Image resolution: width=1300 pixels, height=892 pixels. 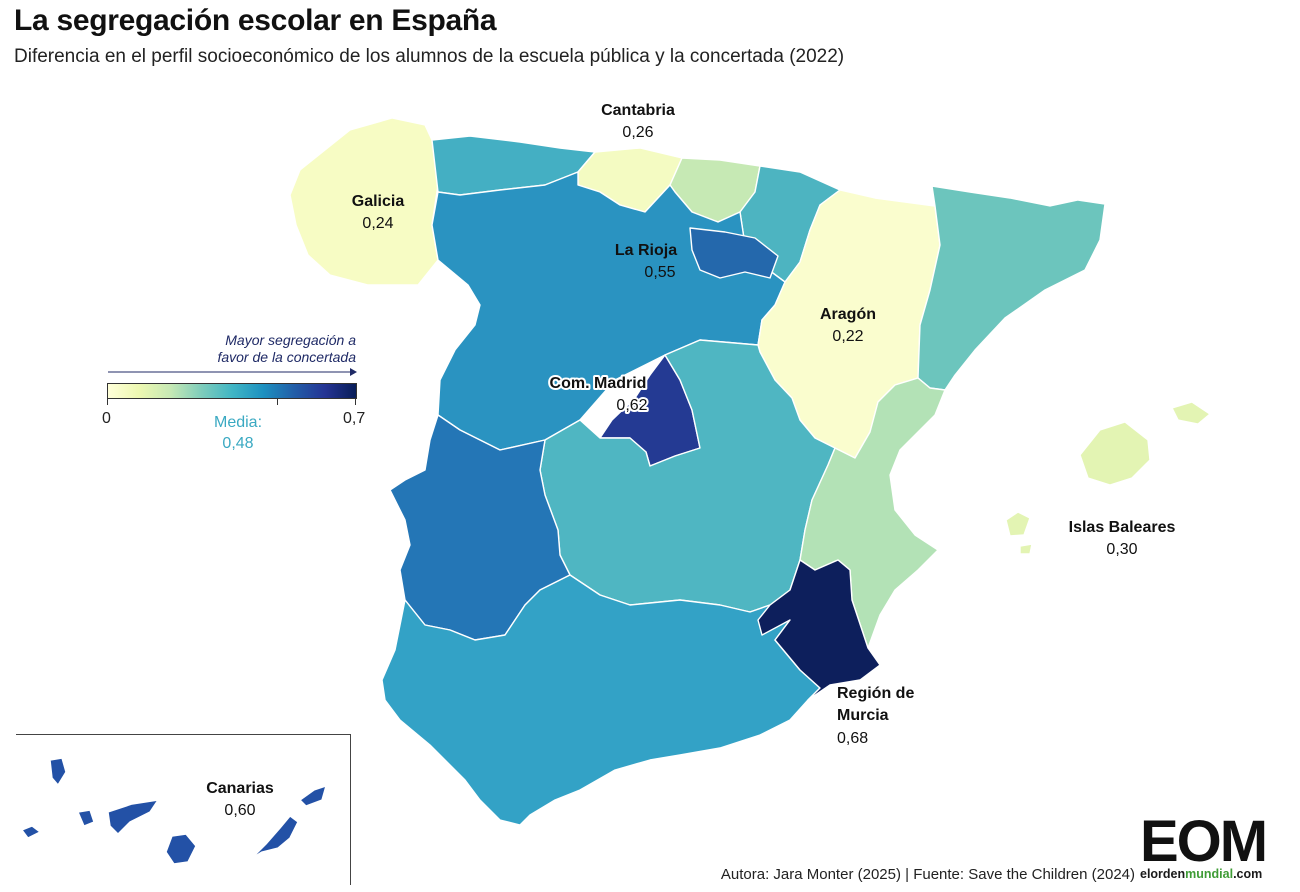 I want to click on map-title: La segregación escolar en España, so click(x=255, y=20).